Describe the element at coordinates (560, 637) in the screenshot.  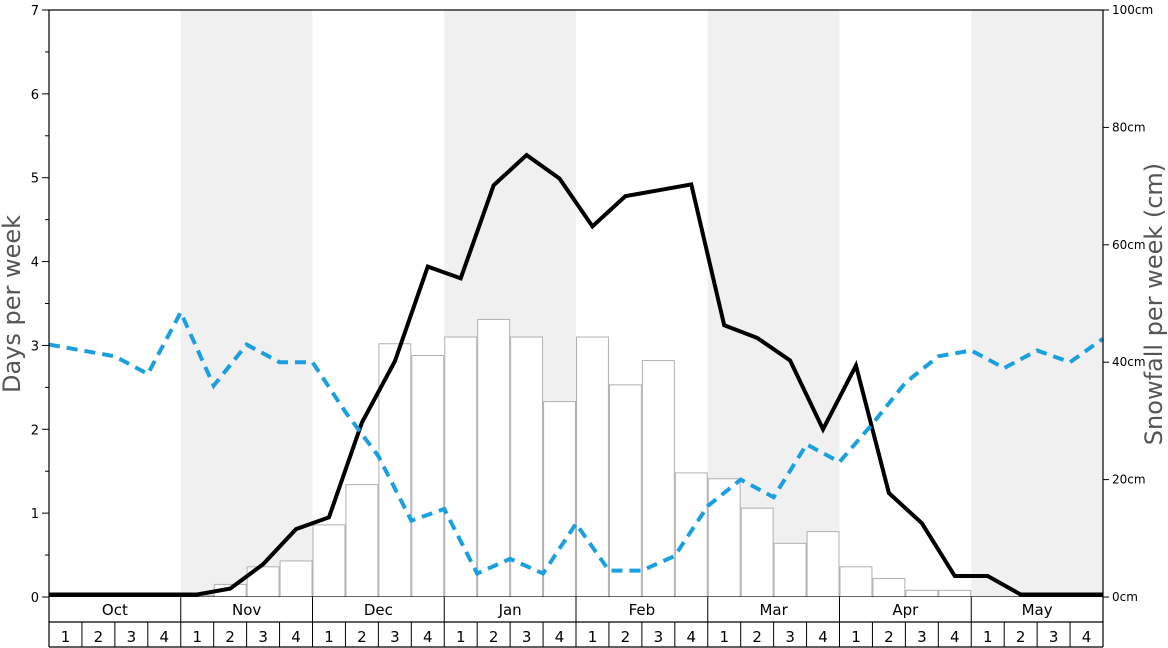
I see `week-label-jan-4: 4` at that location.